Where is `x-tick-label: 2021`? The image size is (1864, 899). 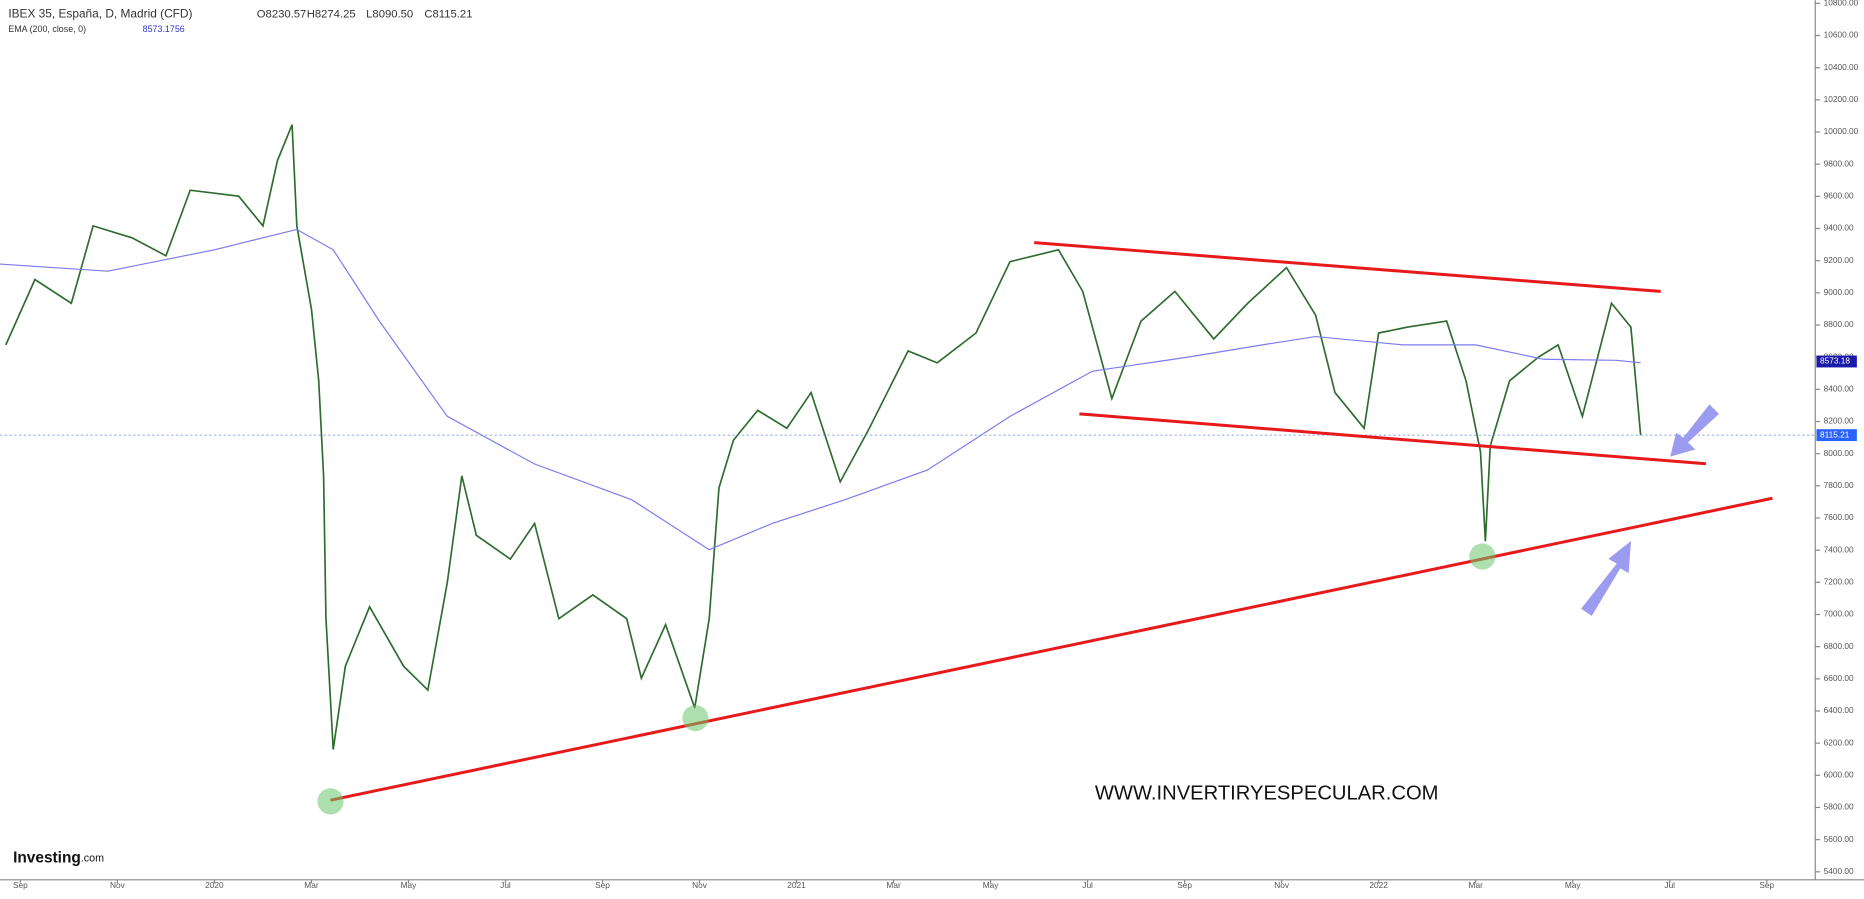
x-tick-label: 2021 is located at coordinates (796, 885).